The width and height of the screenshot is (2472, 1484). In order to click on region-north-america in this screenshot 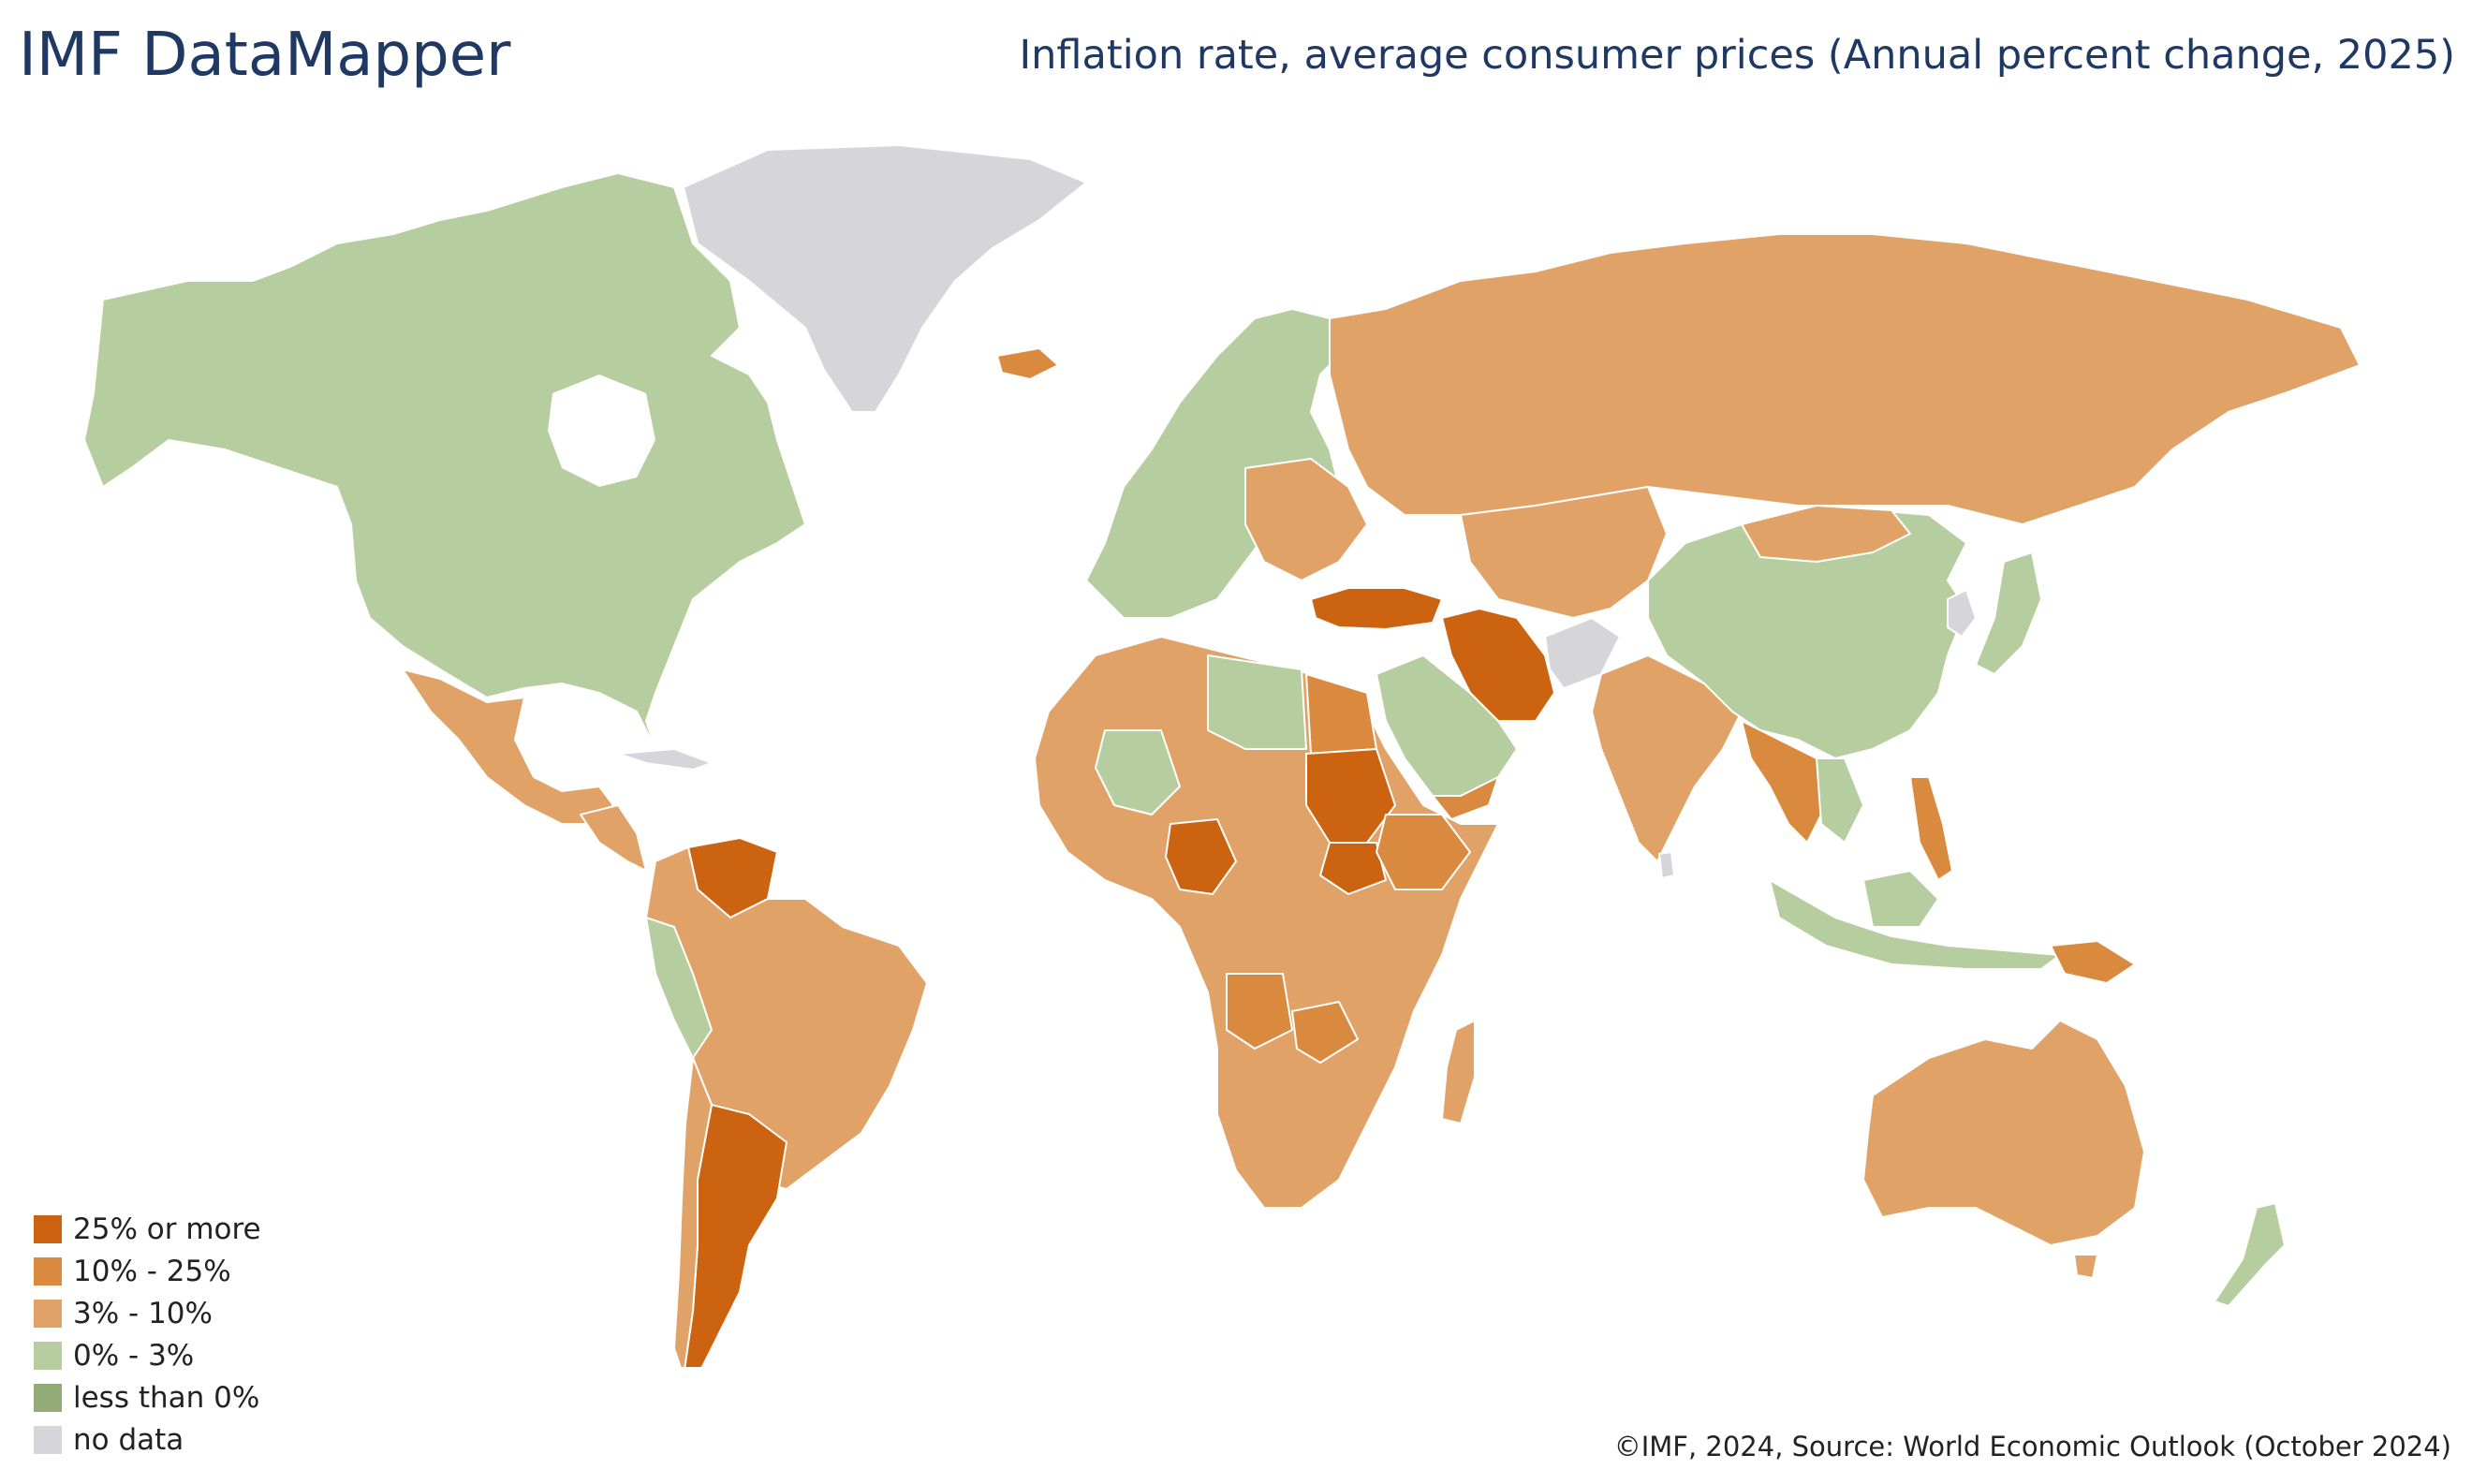, I will do `click(444, 461)`.